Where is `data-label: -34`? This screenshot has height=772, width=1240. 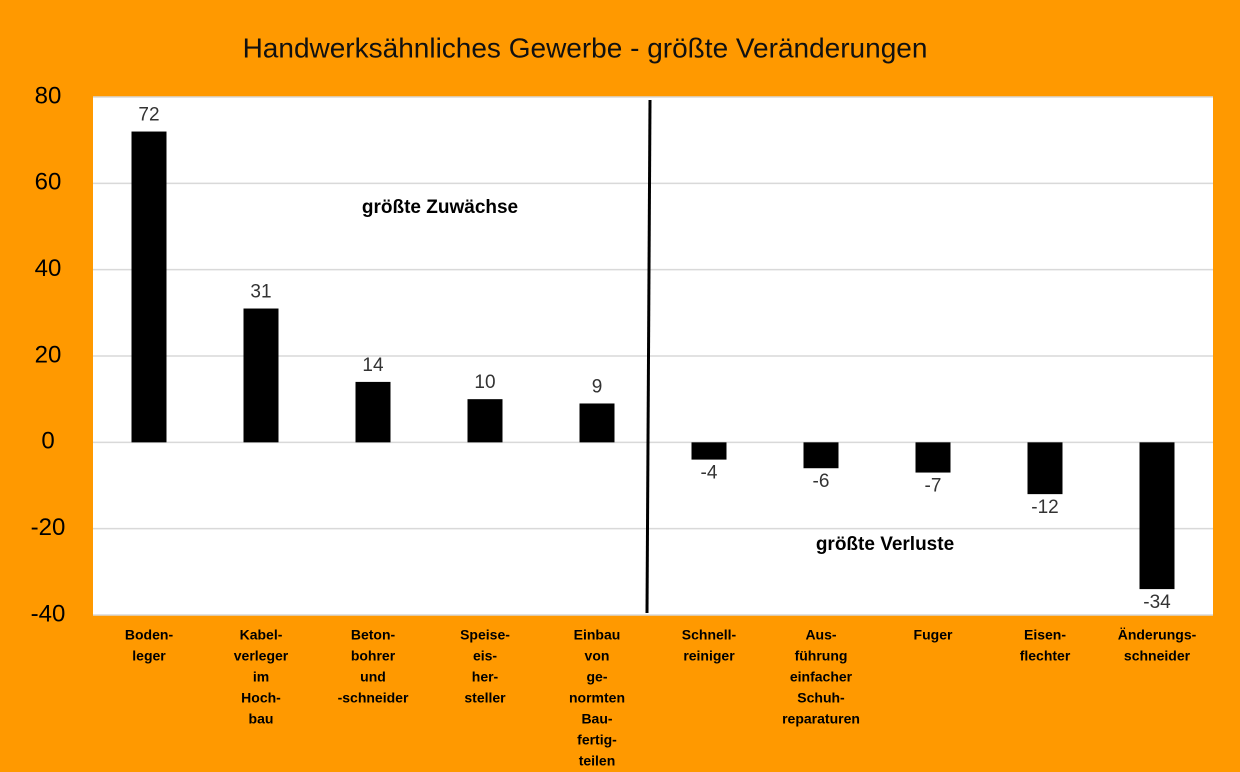 data-label: -34 is located at coordinates (1157, 602).